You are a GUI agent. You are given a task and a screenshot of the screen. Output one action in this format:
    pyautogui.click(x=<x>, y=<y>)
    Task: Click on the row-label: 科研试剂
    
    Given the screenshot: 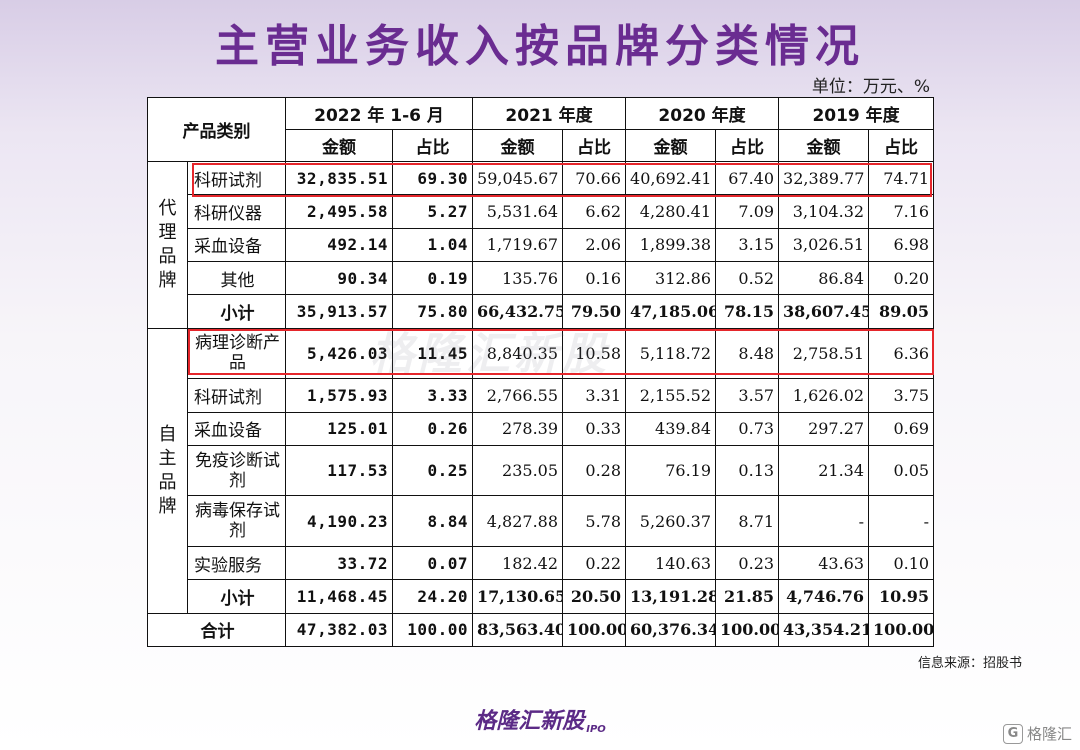 What is the action you would take?
    pyautogui.click(x=236, y=395)
    